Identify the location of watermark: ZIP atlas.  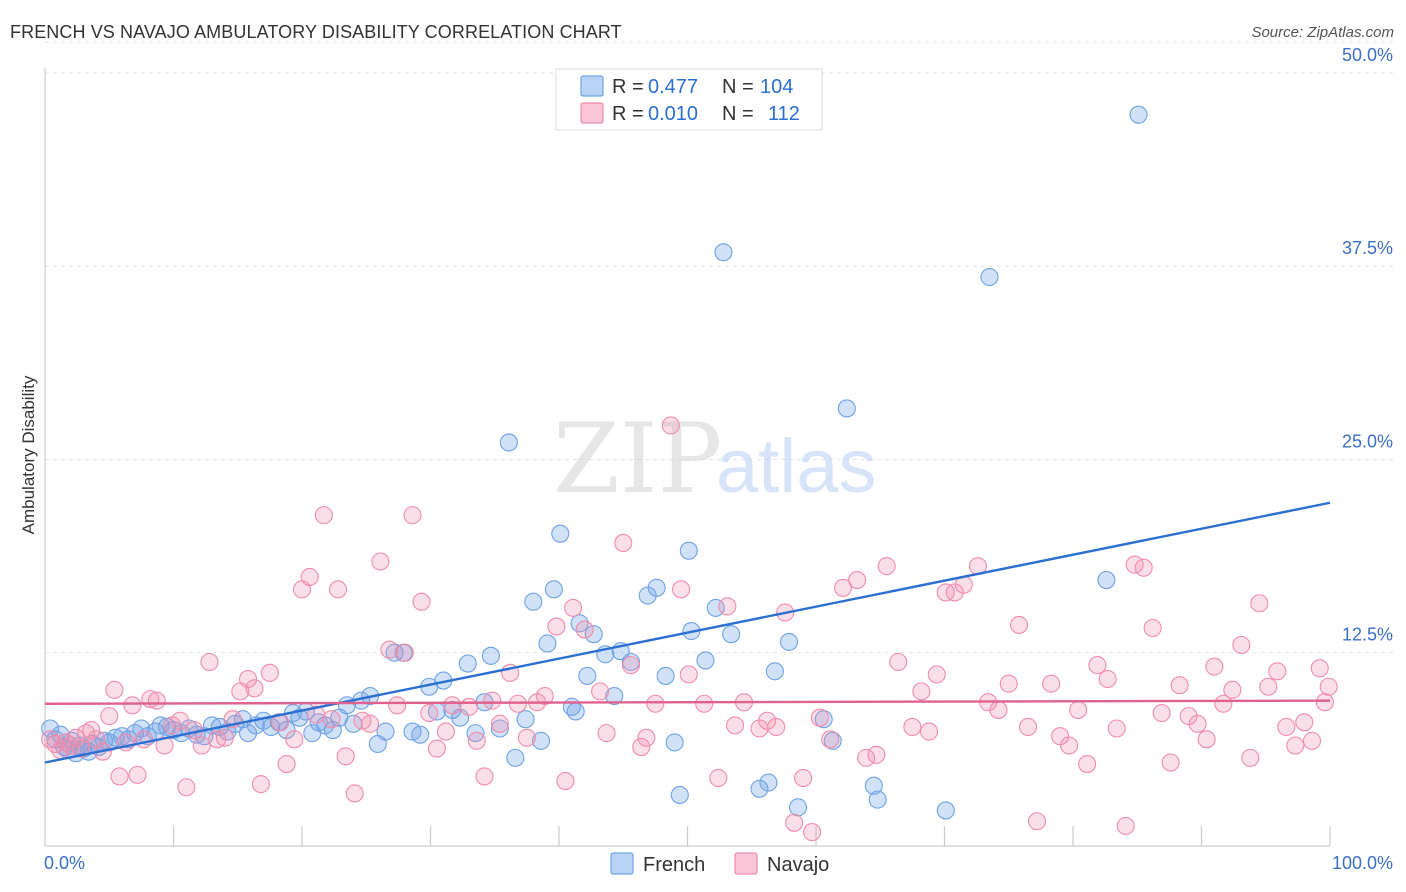
(715, 459).